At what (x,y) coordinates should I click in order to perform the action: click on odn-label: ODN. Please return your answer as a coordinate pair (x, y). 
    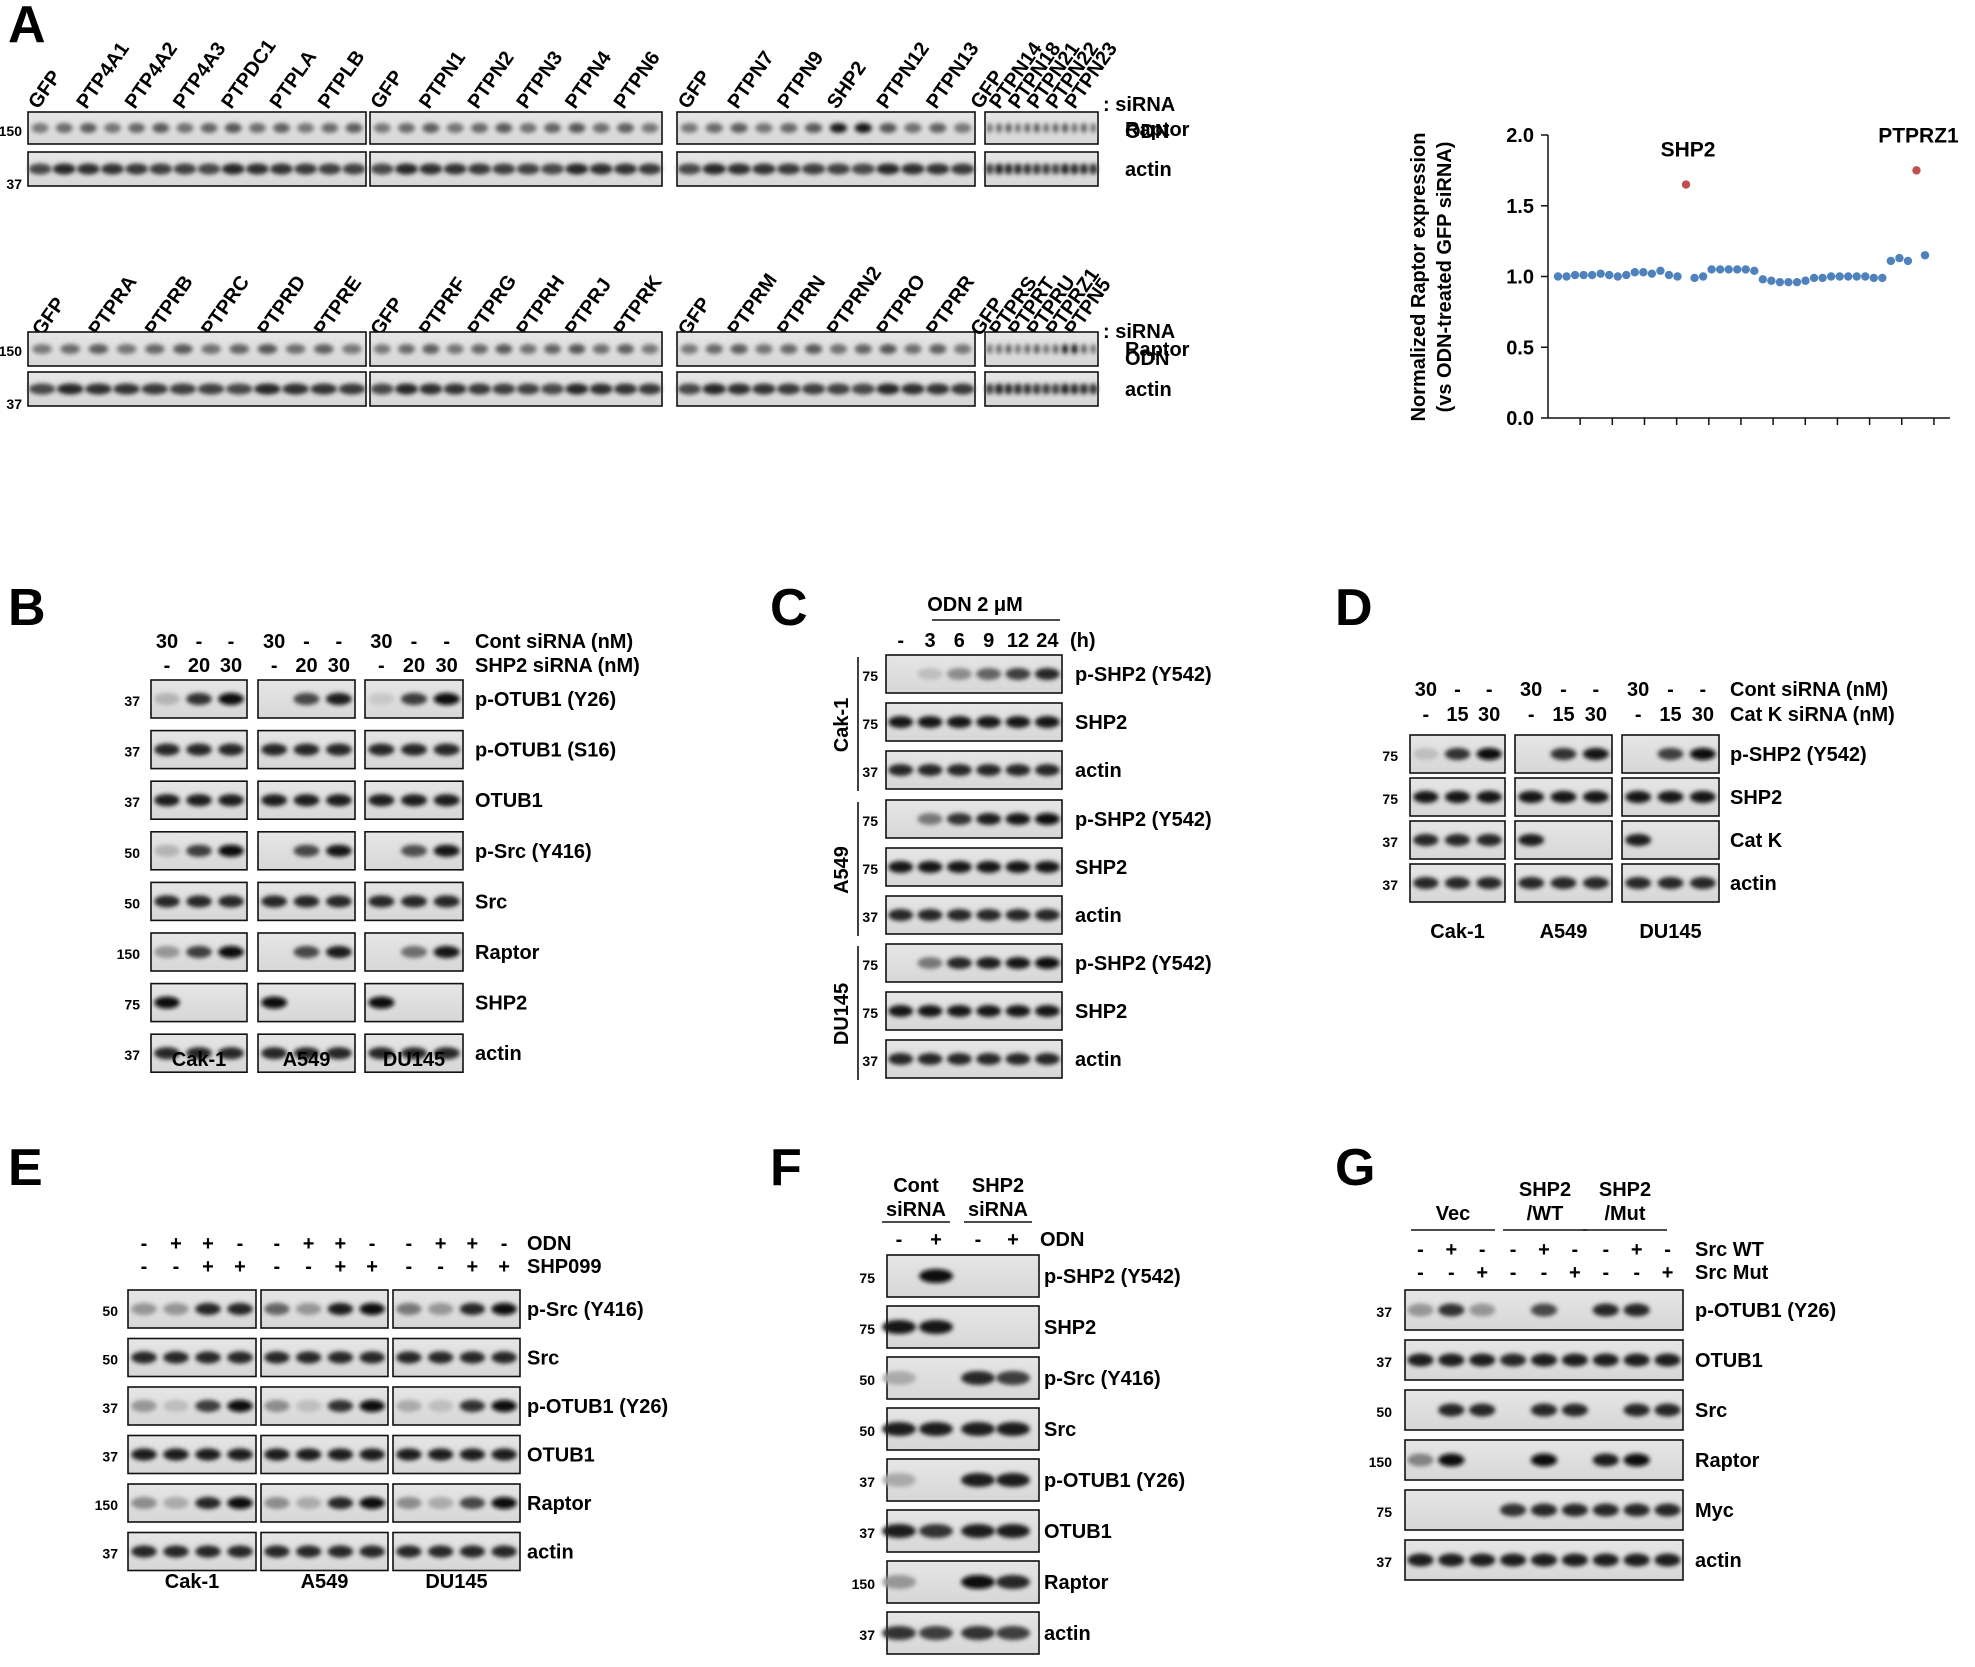
    Looking at the image, I should click on (1147, 132).